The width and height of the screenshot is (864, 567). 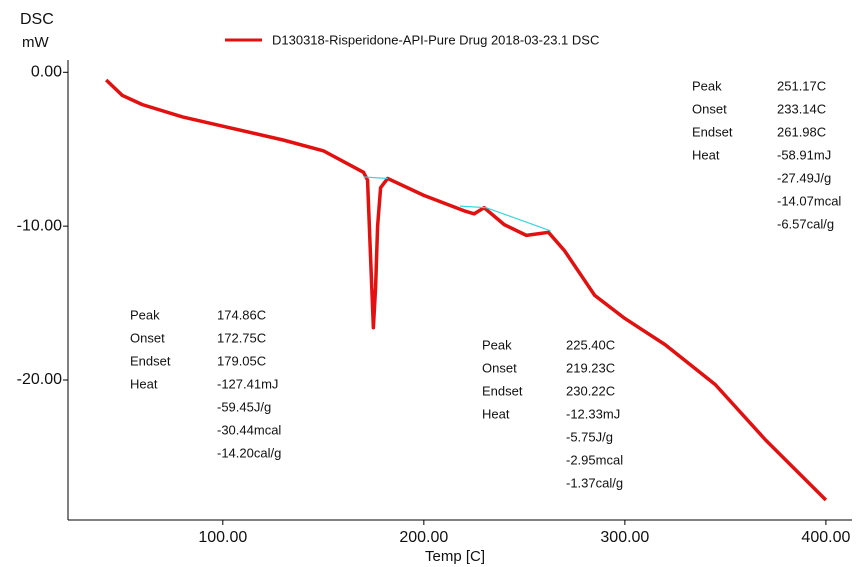 I want to click on annotation-value: -5.75J/g, so click(x=589, y=436).